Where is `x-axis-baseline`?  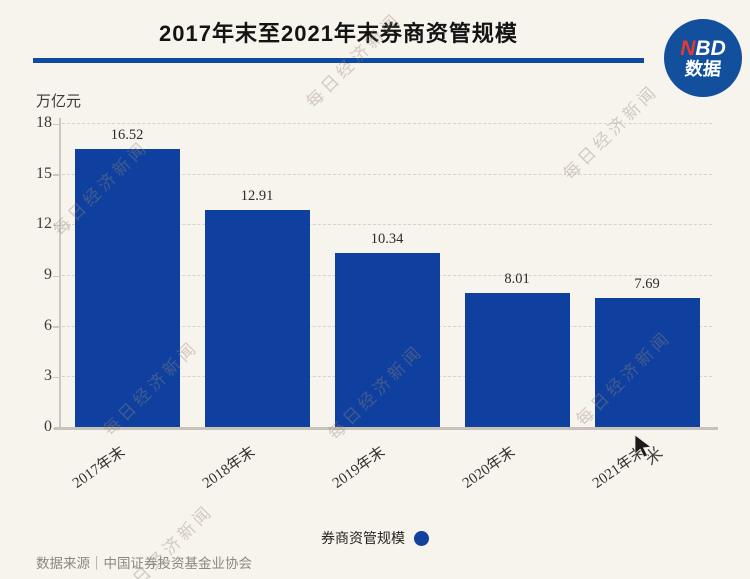 x-axis-baseline is located at coordinates (386, 428).